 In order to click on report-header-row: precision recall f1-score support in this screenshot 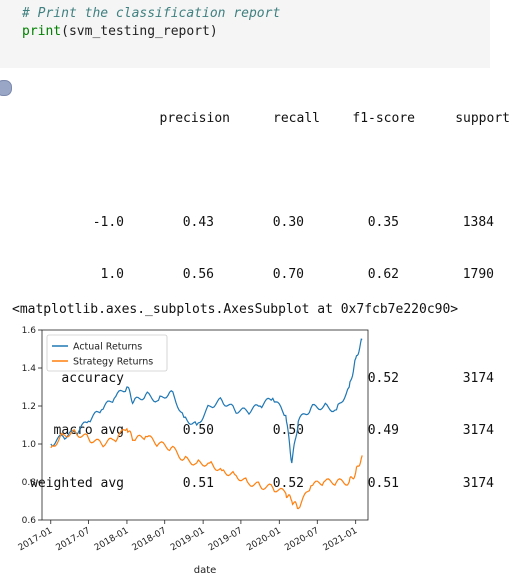, I will do `click(265, 118)`.